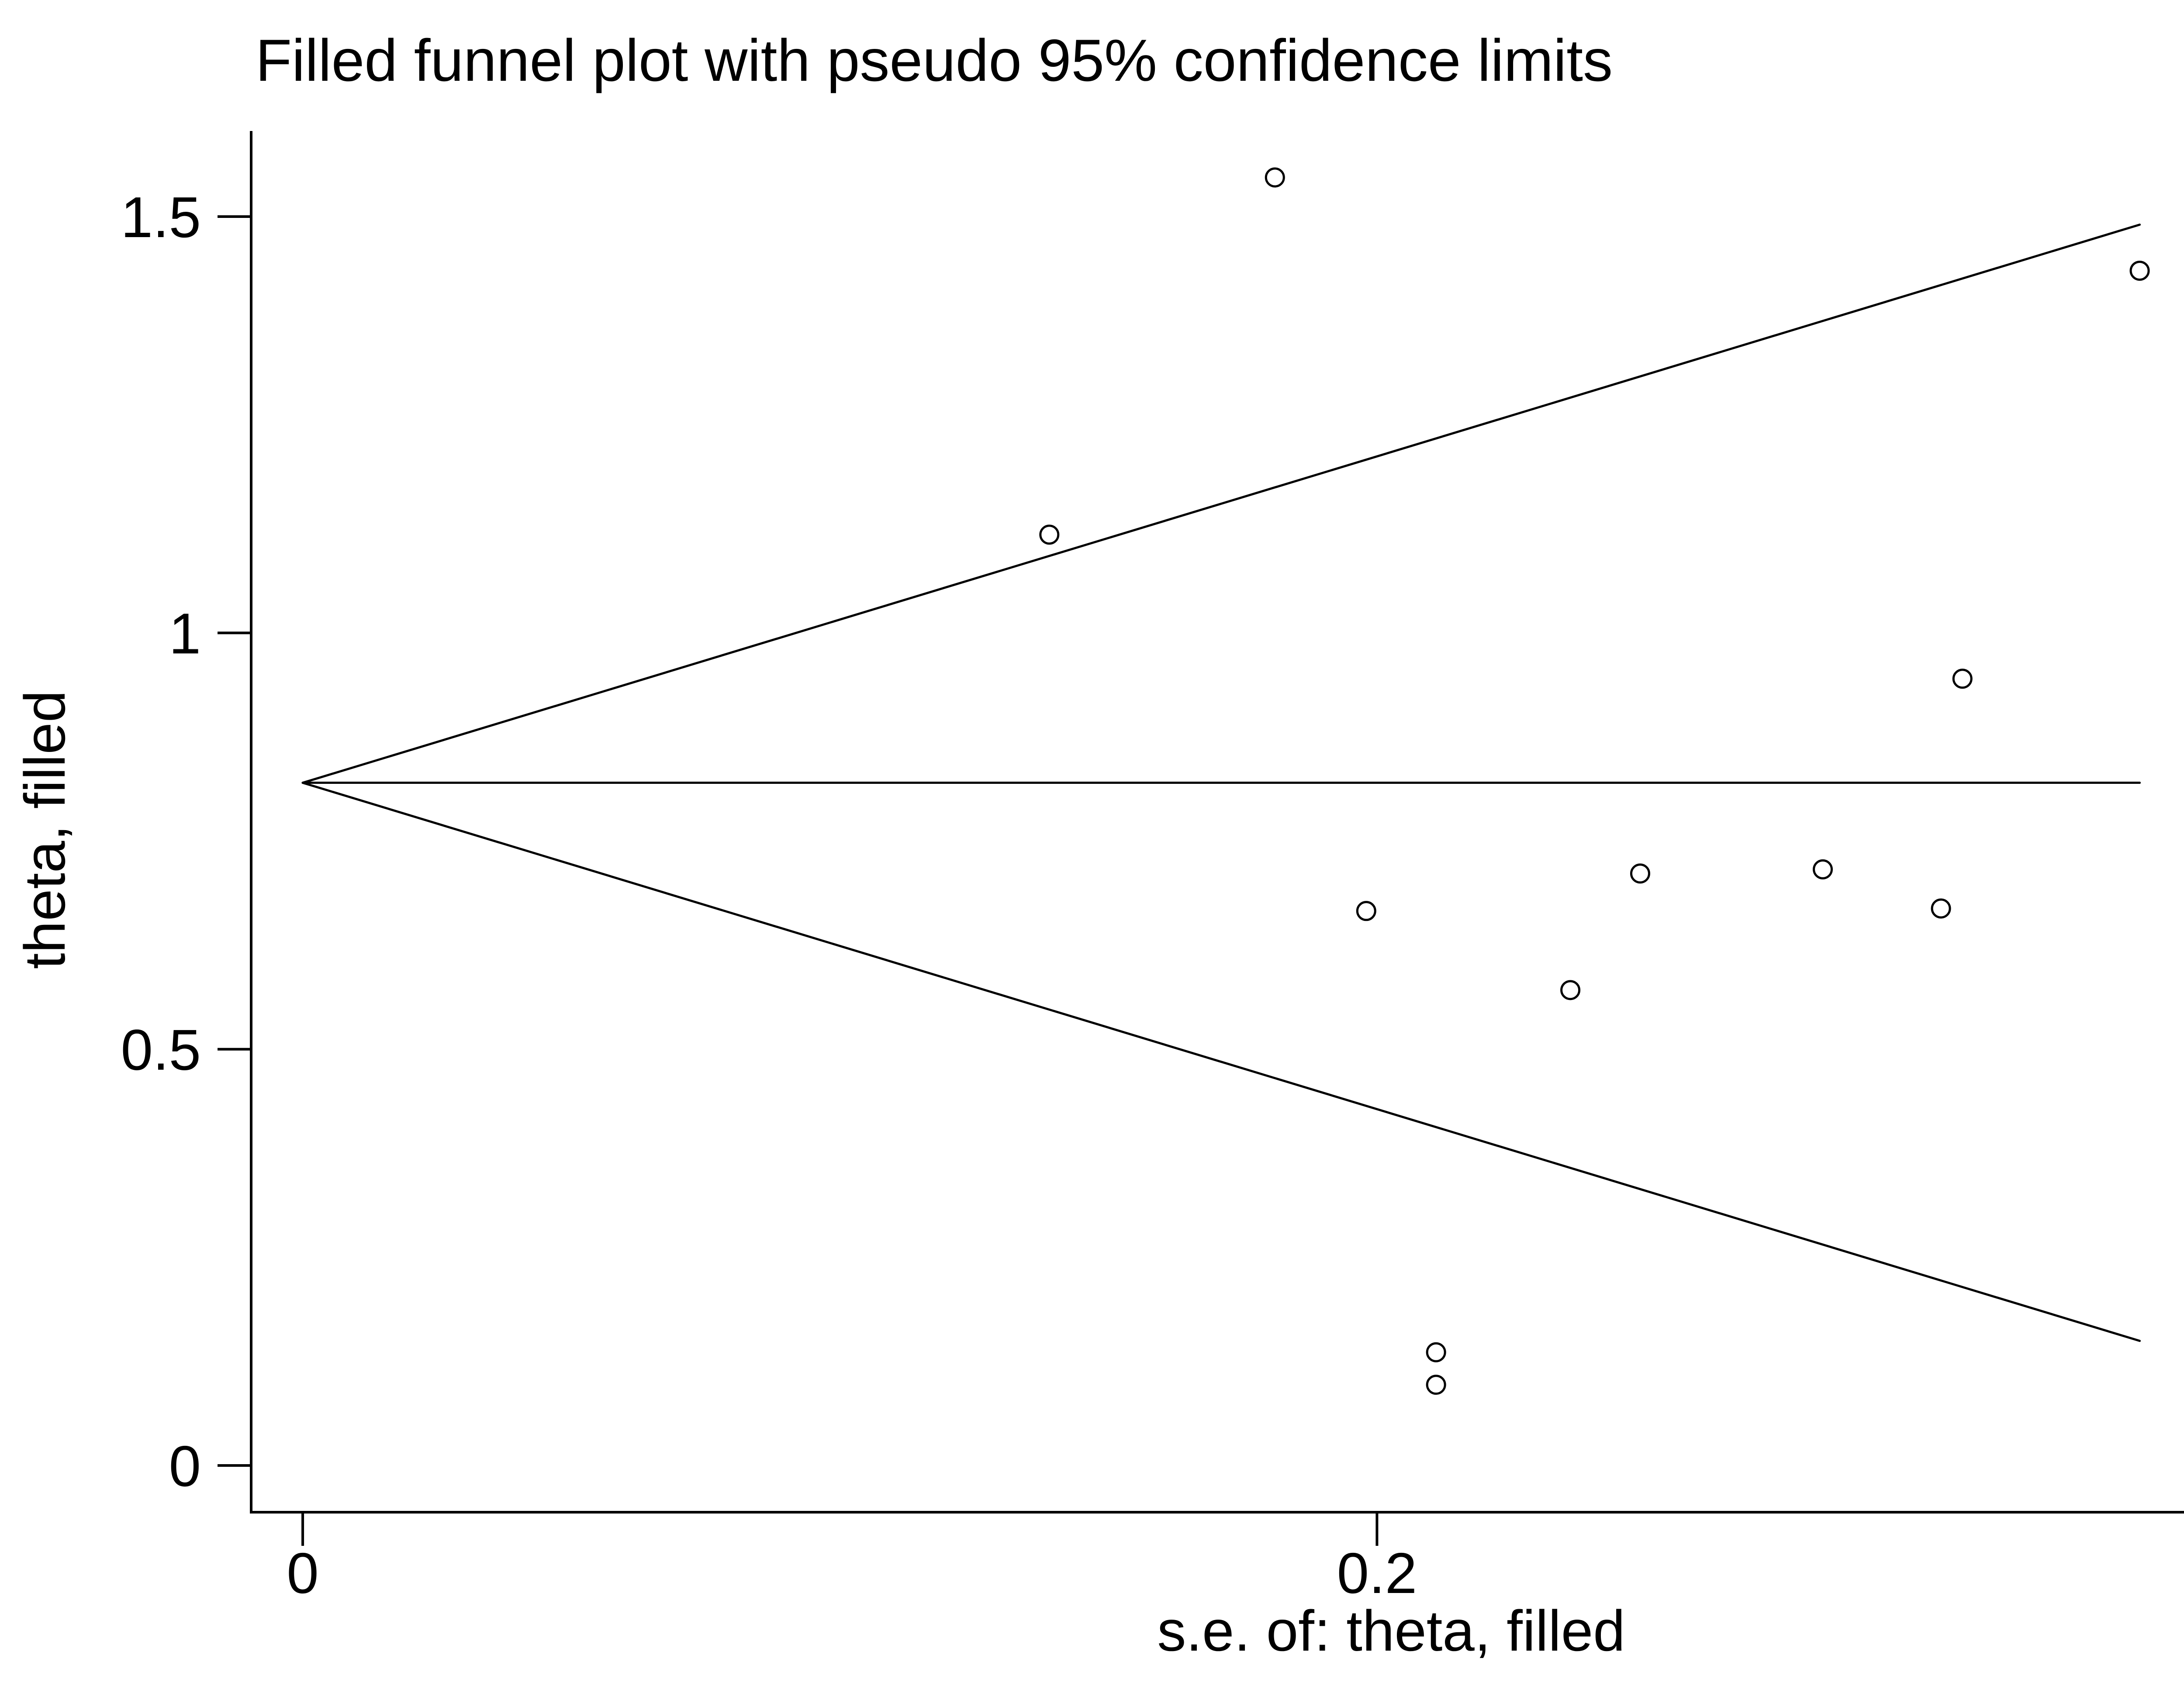  I want to click on y-tick-label: 0, so click(185, 1466).